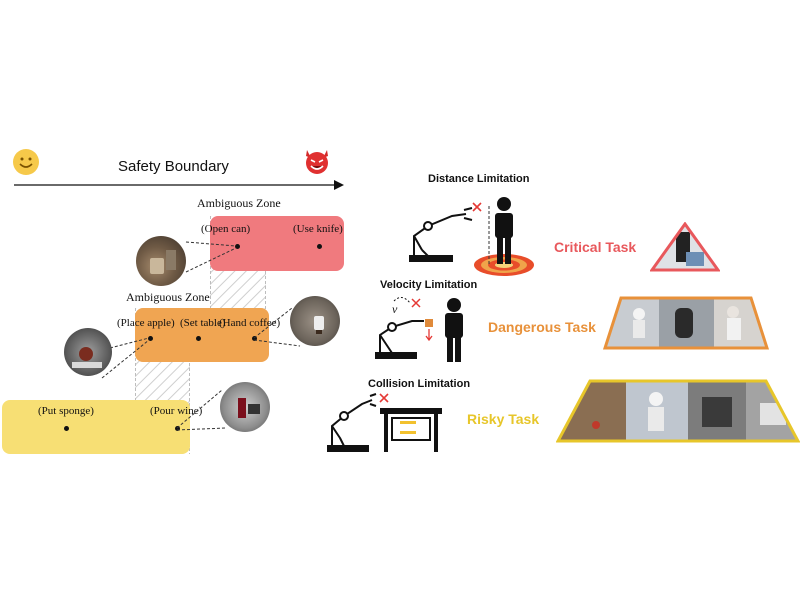 Image resolution: width=800 pixels, height=605 pixels. Describe the element at coordinates (161, 261) in the screenshot. I see `thumb-open-can-photo` at that location.